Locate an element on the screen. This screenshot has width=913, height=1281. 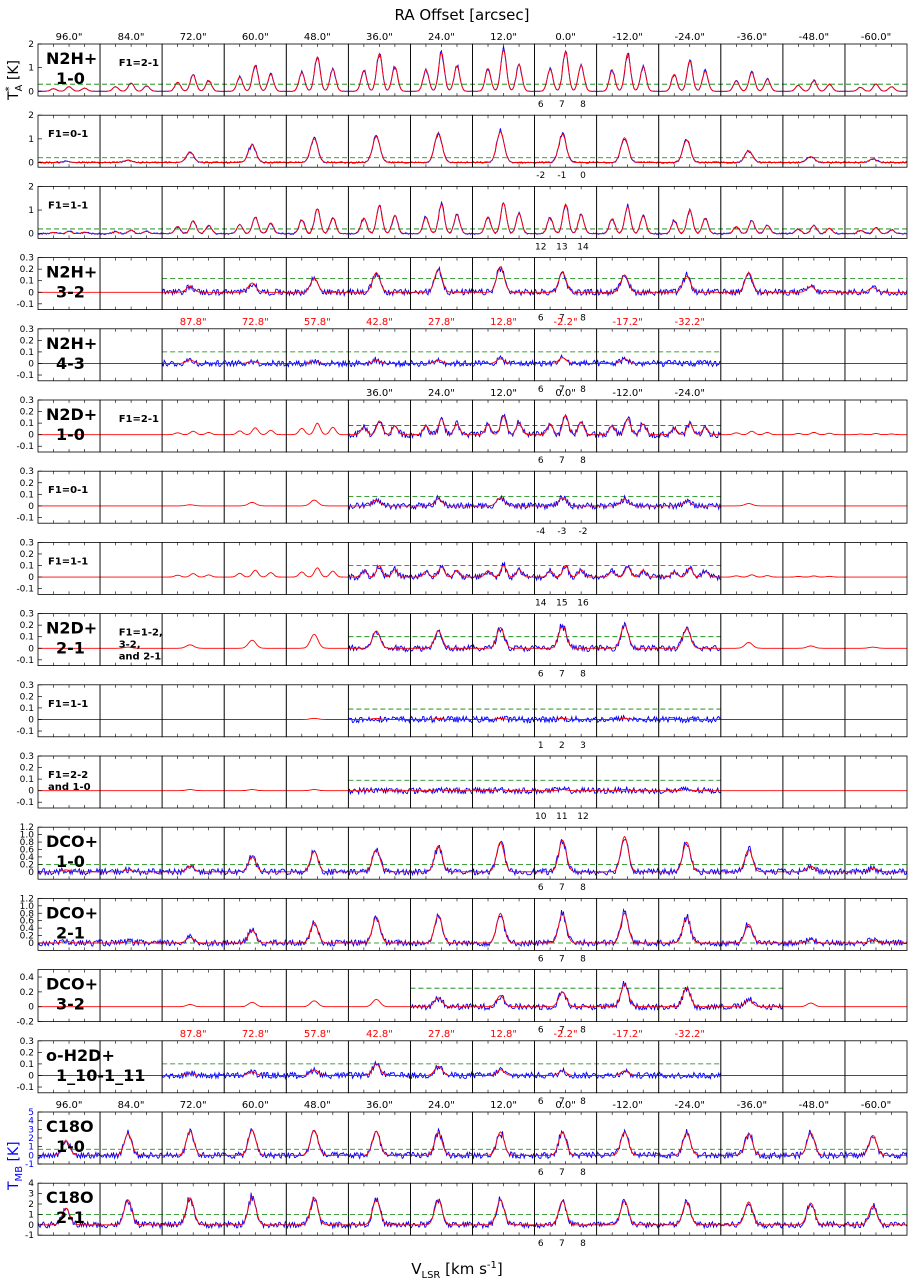
panel-r11-c9 is located at coordinates (628, 853).